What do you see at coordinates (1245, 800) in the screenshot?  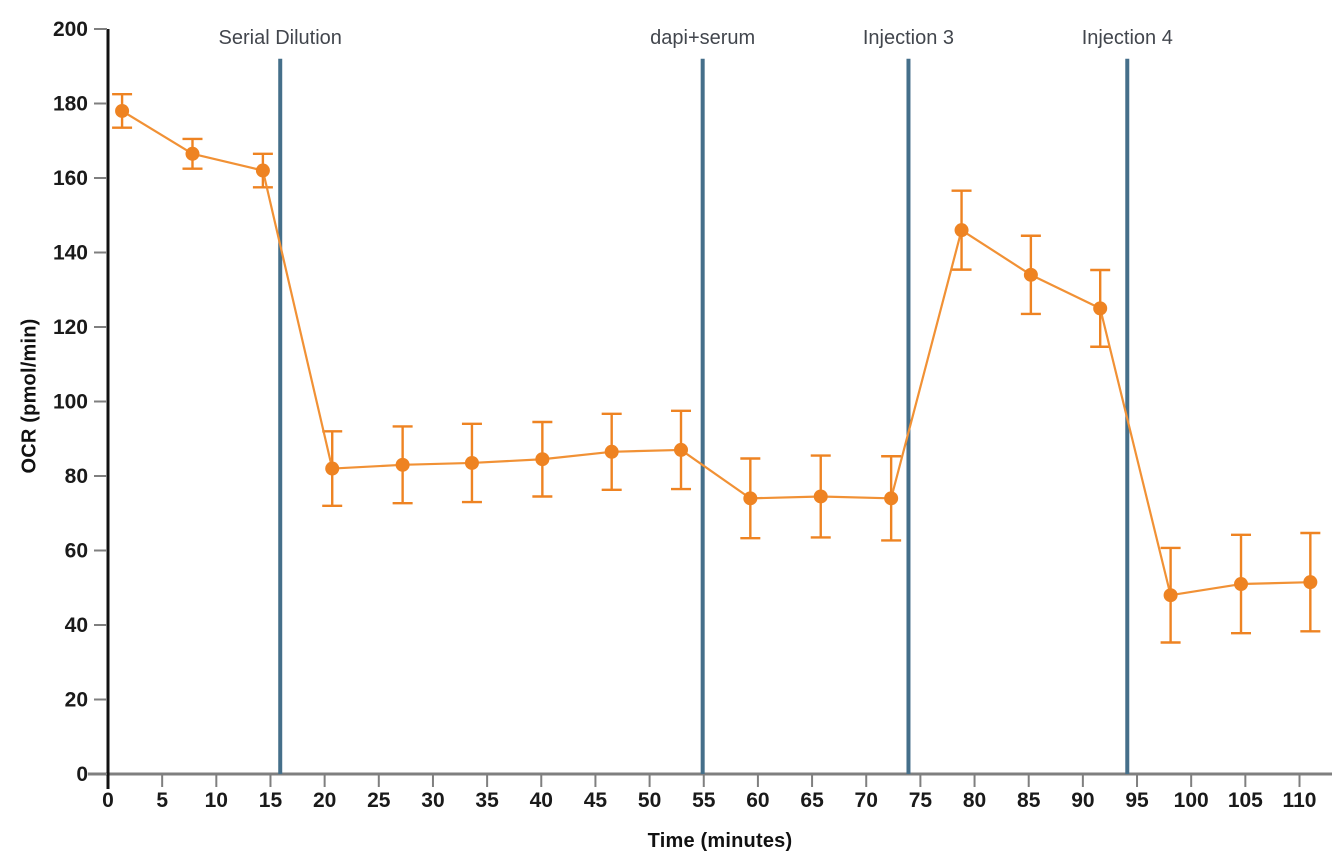 I see `x-tick-label: 105` at bounding box center [1245, 800].